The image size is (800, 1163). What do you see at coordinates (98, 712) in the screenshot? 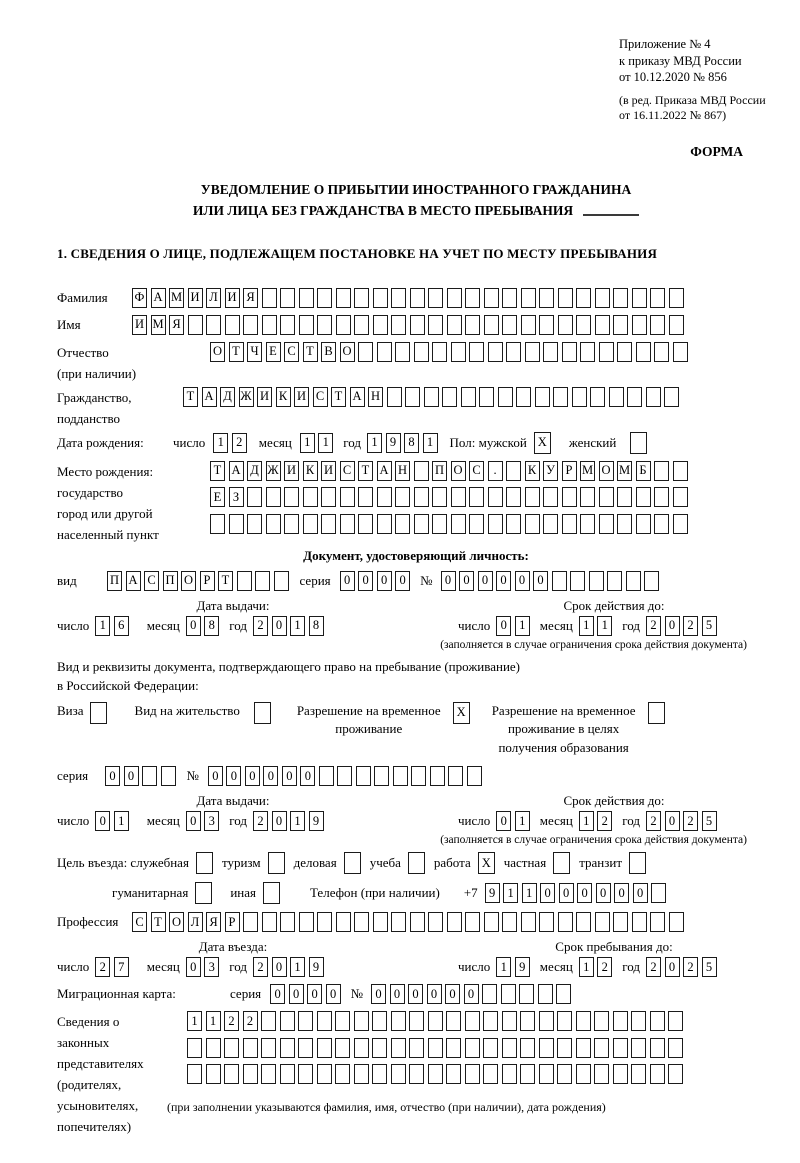
I see `visa-checkbox` at bounding box center [98, 712].